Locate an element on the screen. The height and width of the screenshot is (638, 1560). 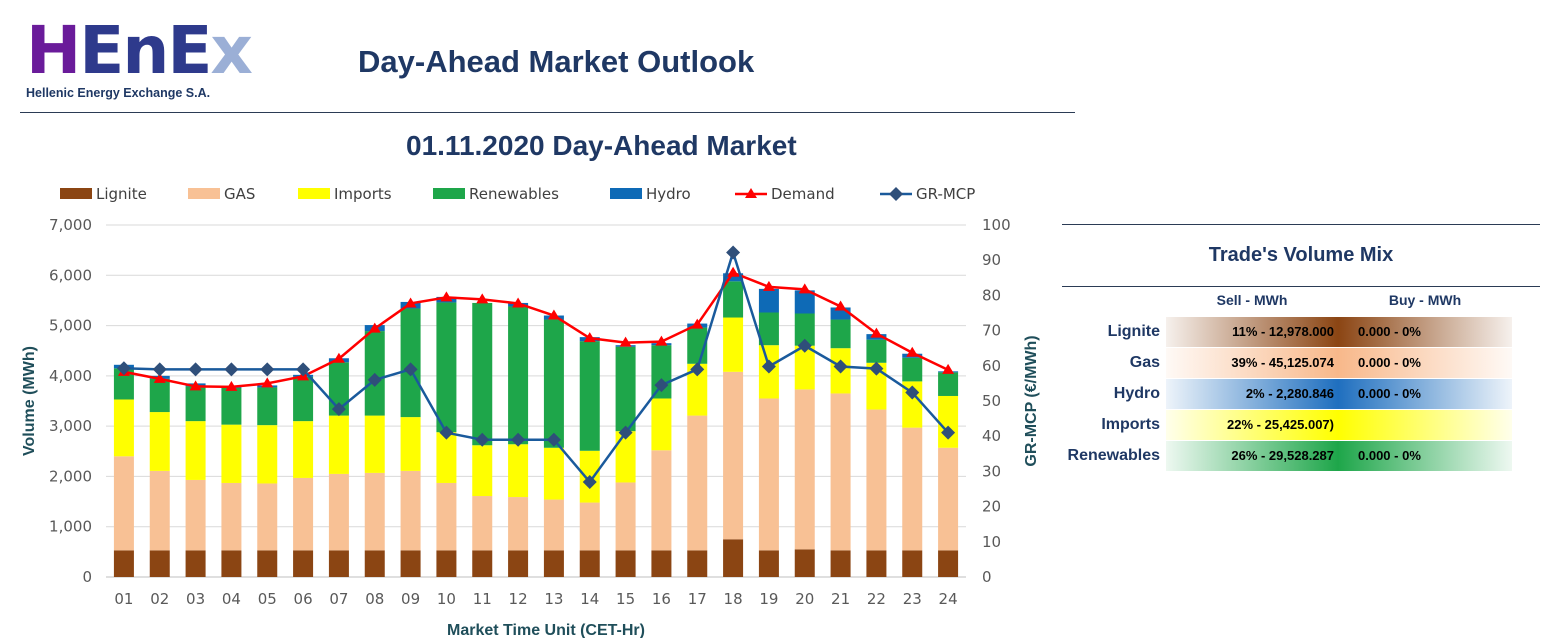
mix-row-lignite: Lignite 11% - 12,978.000 0.000 - 0% is located at coordinates (1301, 332).